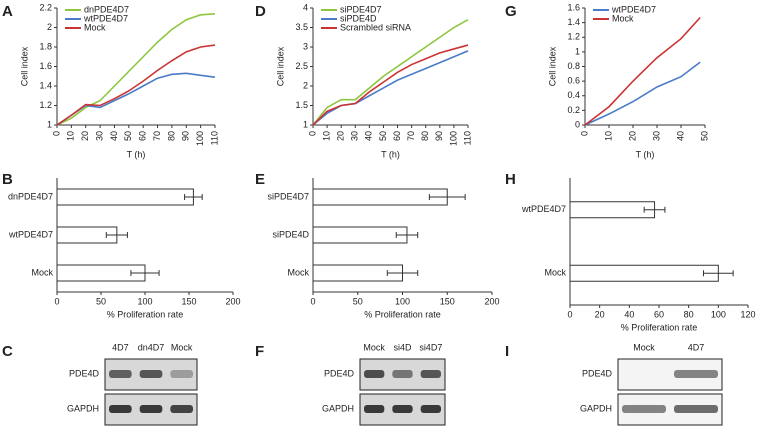 This screenshot has width=759, height=429. I want to click on y-tick-label: 0.4, so click(573, 95).